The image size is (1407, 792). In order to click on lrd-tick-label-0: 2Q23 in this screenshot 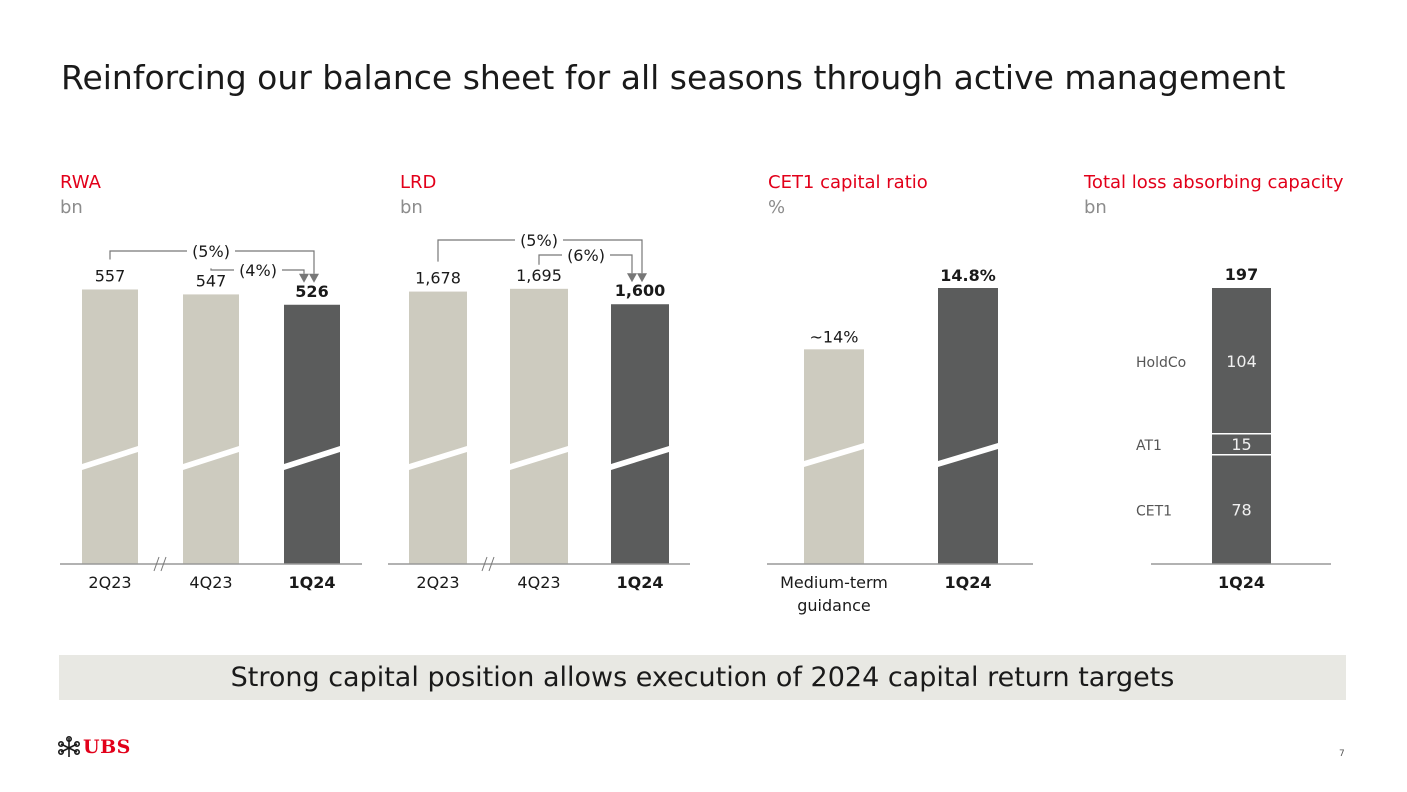, I will do `click(437, 582)`.